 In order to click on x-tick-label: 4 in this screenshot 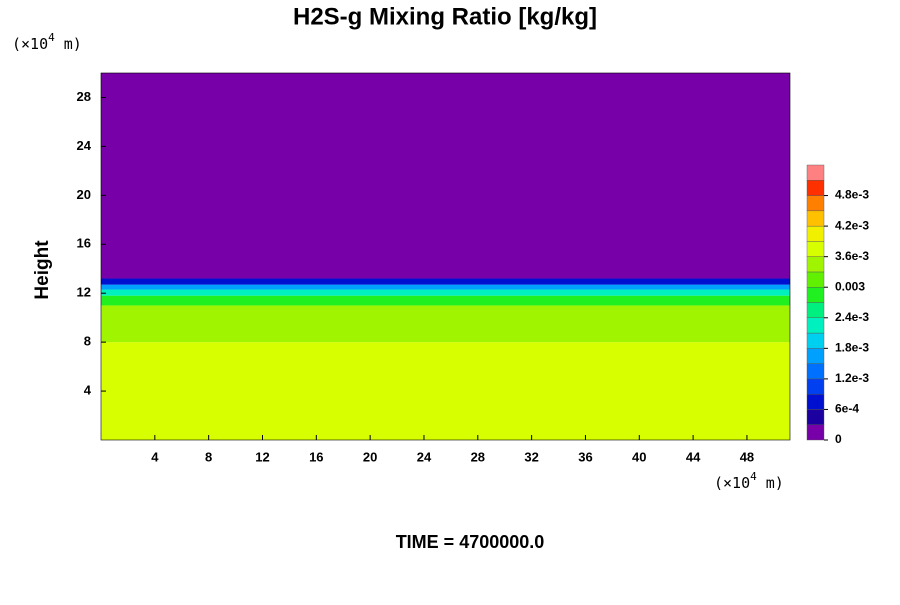, I will do `click(155, 456)`.